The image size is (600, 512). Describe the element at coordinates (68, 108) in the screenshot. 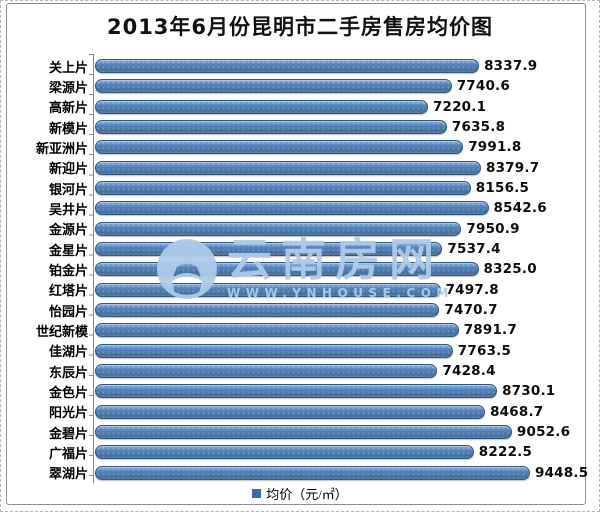

I see `category-label: 高新片` at that location.